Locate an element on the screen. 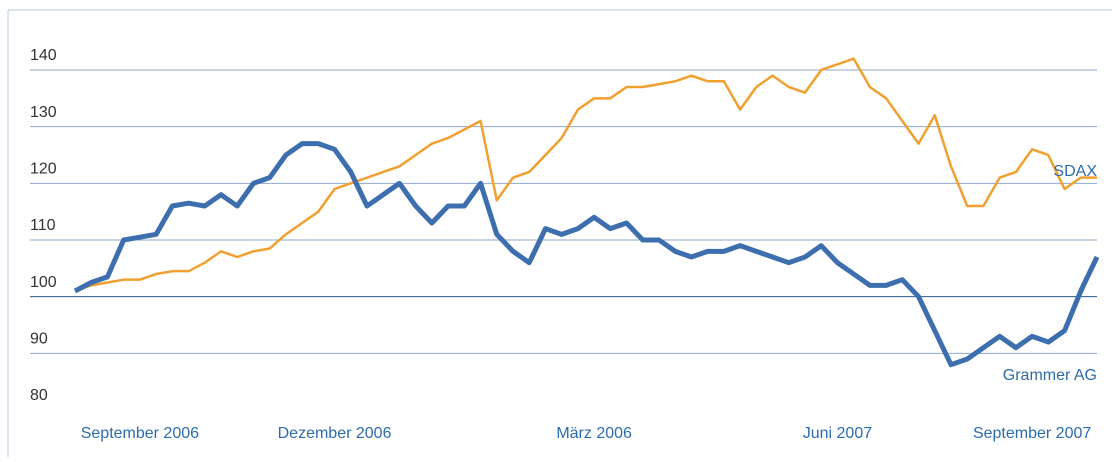  y-tick-label: 80 is located at coordinates (39, 395).